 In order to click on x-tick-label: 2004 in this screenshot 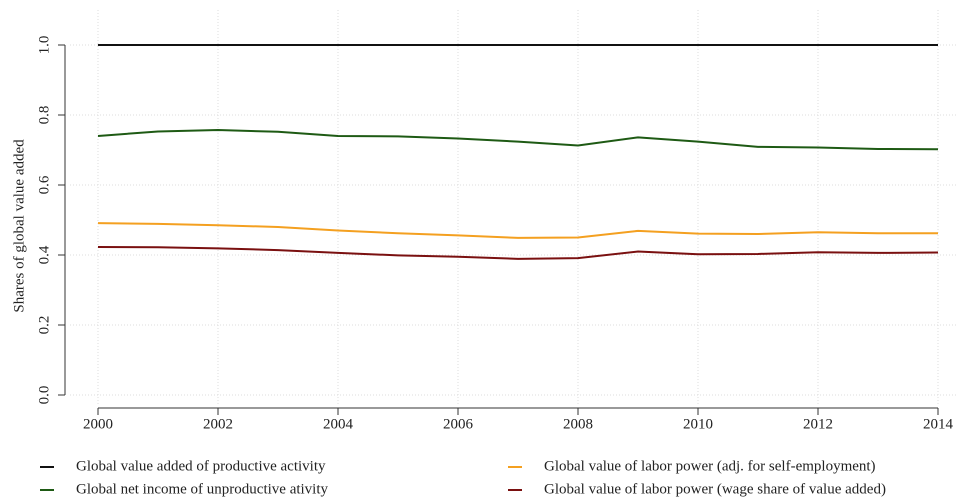, I will do `click(338, 424)`.